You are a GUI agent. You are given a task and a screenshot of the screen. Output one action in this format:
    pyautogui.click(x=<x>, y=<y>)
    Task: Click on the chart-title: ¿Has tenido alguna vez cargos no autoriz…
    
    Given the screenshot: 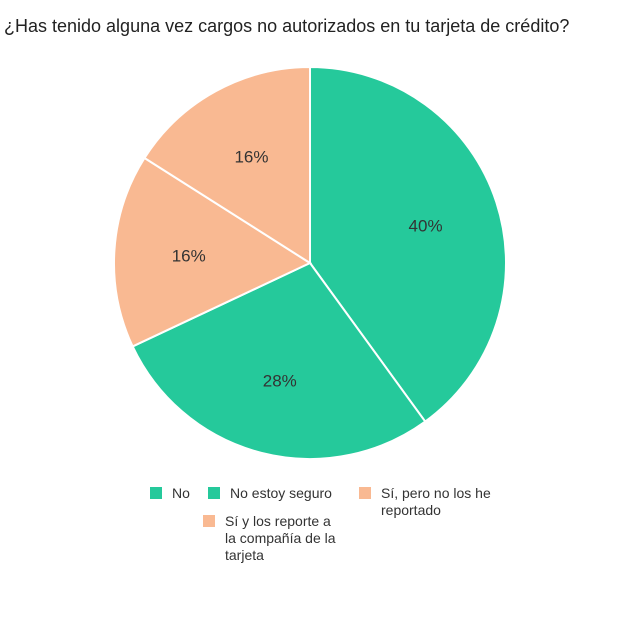 What is the action you would take?
    pyautogui.click(x=287, y=26)
    